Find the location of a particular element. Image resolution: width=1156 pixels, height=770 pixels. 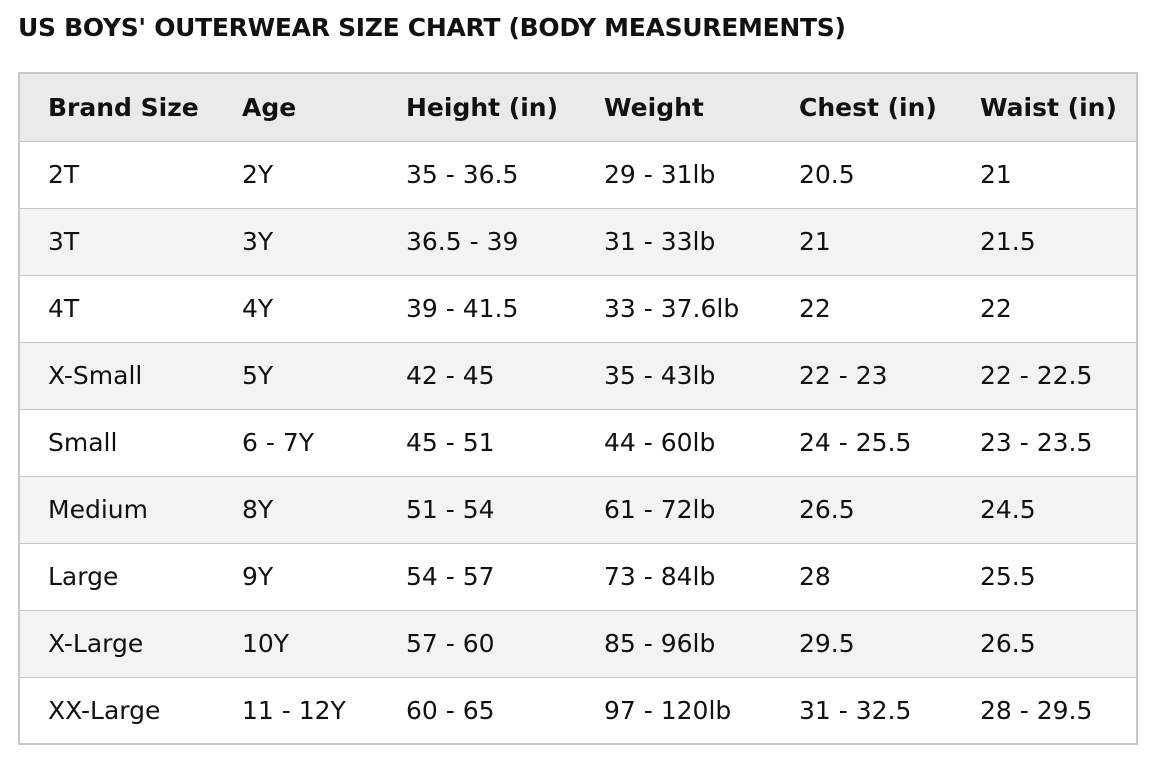

header-cell: Age is located at coordinates (296, 106).